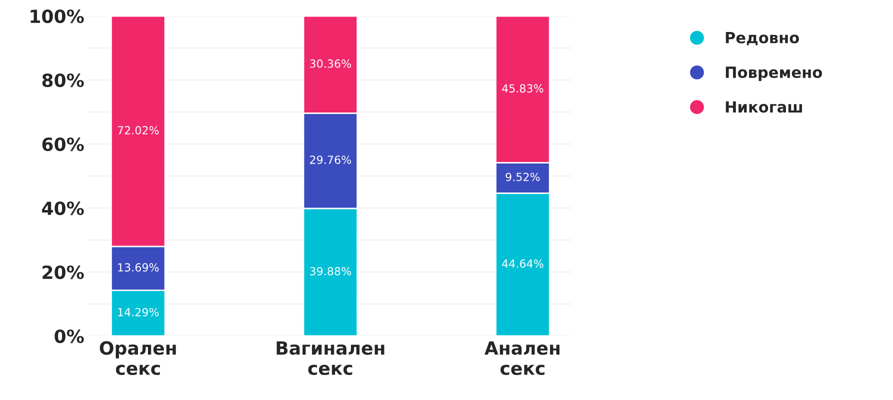 Image resolution: width=893 pixels, height=400 pixels. What do you see at coordinates (63, 272) in the screenshot?
I see `y-tick-label: 20%` at bounding box center [63, 272].